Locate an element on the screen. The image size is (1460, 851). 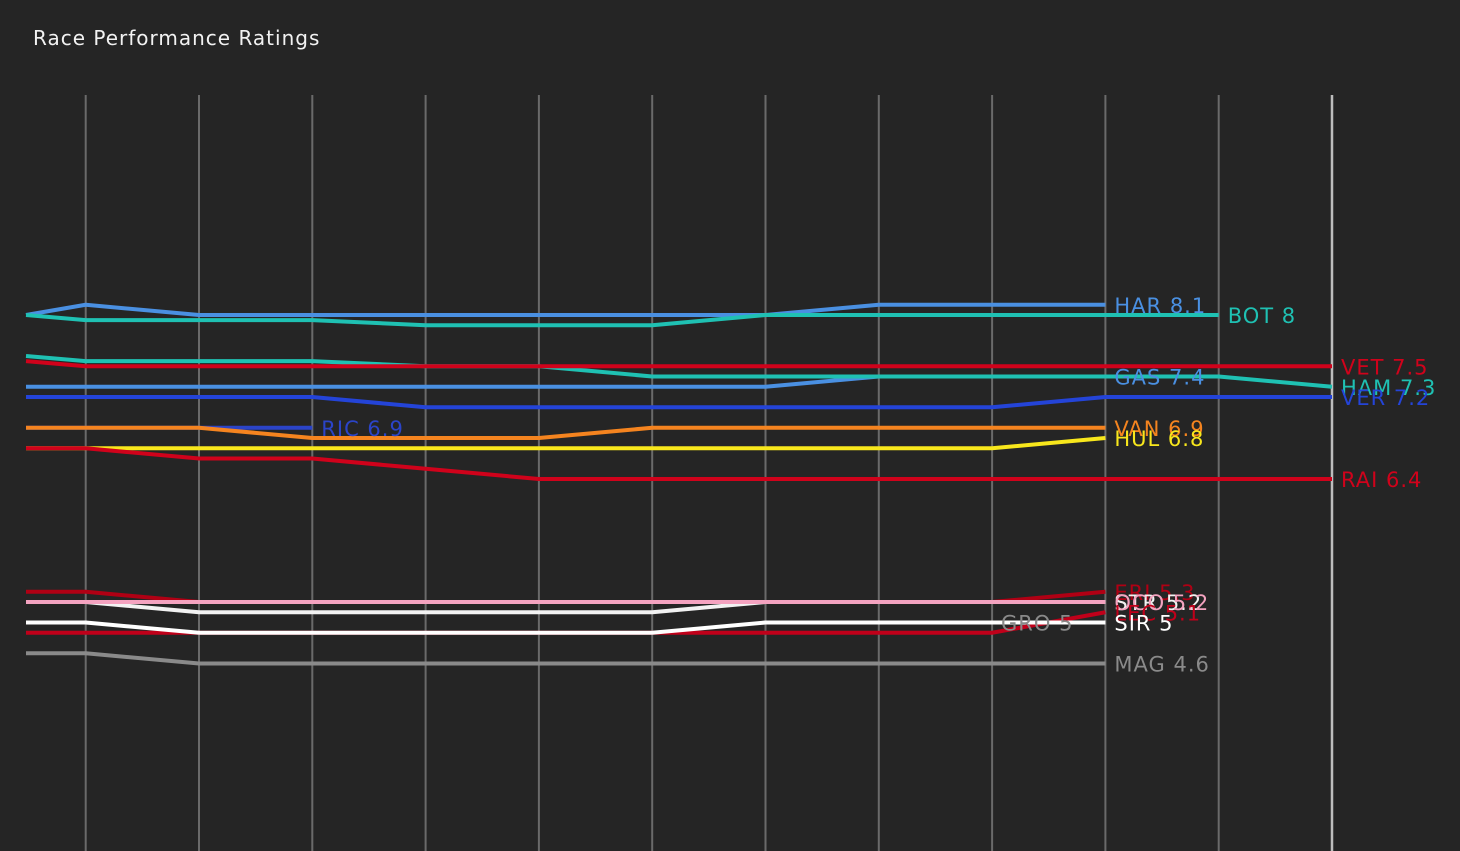
series-line-har is located at coordinates (565, 309).